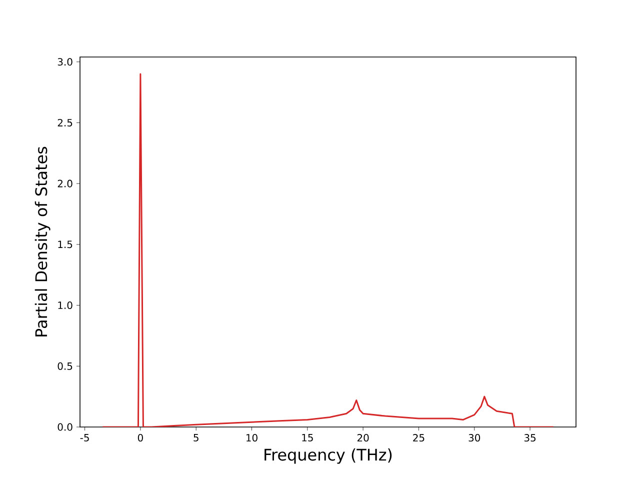  I want to click on y-tick-label: 2.0, so click(65, 184).